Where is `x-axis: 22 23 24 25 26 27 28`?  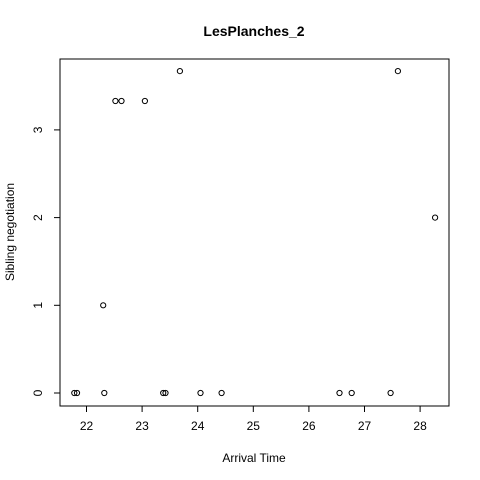 x-axis: 22 23 24 25 26 27 28 is located at coordinates (253, 419).